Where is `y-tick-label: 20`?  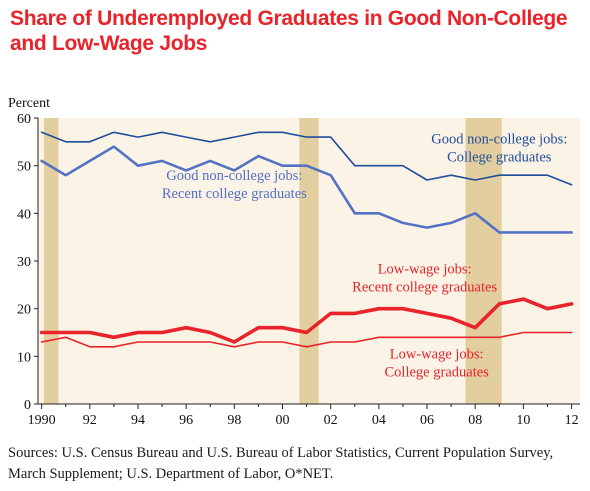
y-tick-label: 20 is located at coordinates (24, 310).